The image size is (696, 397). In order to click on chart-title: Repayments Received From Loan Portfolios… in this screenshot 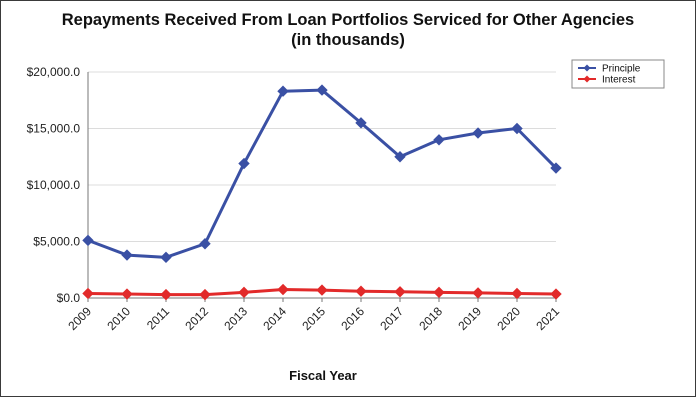, I will do `click(348, 20)`.